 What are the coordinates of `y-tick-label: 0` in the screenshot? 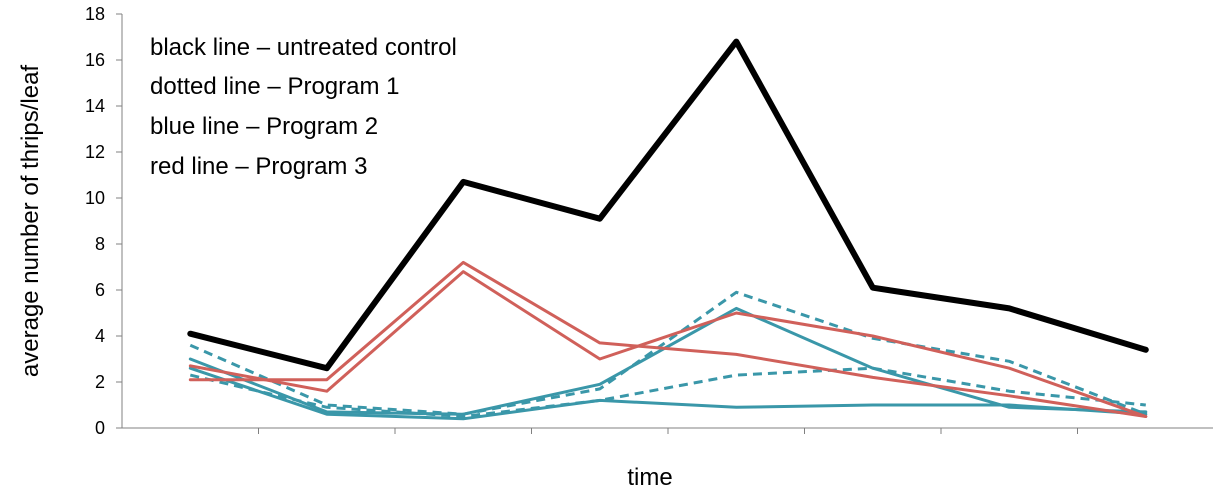 It's located at (100, 428).